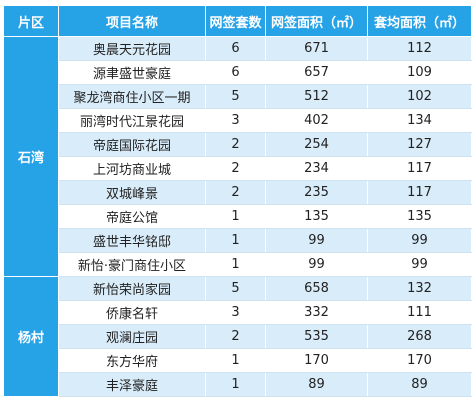 The image size is (473, 413). What do you see at coordinates (132, 288) in the screenshot?
I see `project-name-cell: 新怡荣尚家园` at bounding box center [132, 288].